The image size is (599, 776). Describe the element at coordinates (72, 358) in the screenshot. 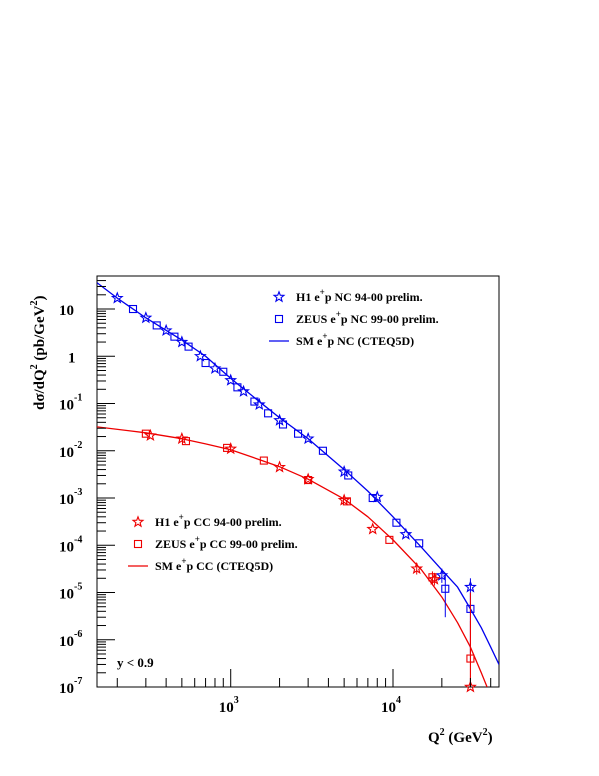

I see `y-tick-label: 1` at that location.